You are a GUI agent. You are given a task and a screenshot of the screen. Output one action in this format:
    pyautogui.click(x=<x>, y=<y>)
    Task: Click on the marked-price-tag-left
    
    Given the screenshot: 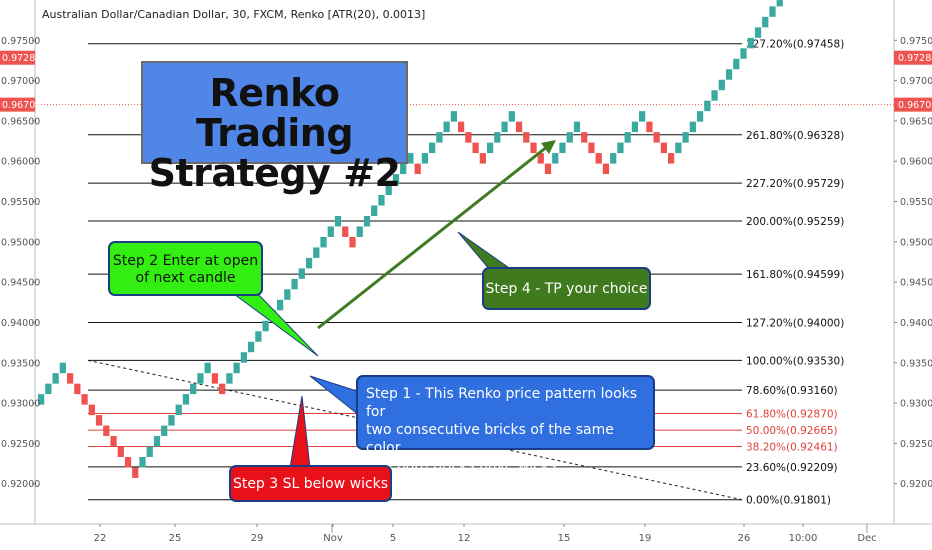 What is the action you would take?
    pyautogui.click(x=17, y=104)
    